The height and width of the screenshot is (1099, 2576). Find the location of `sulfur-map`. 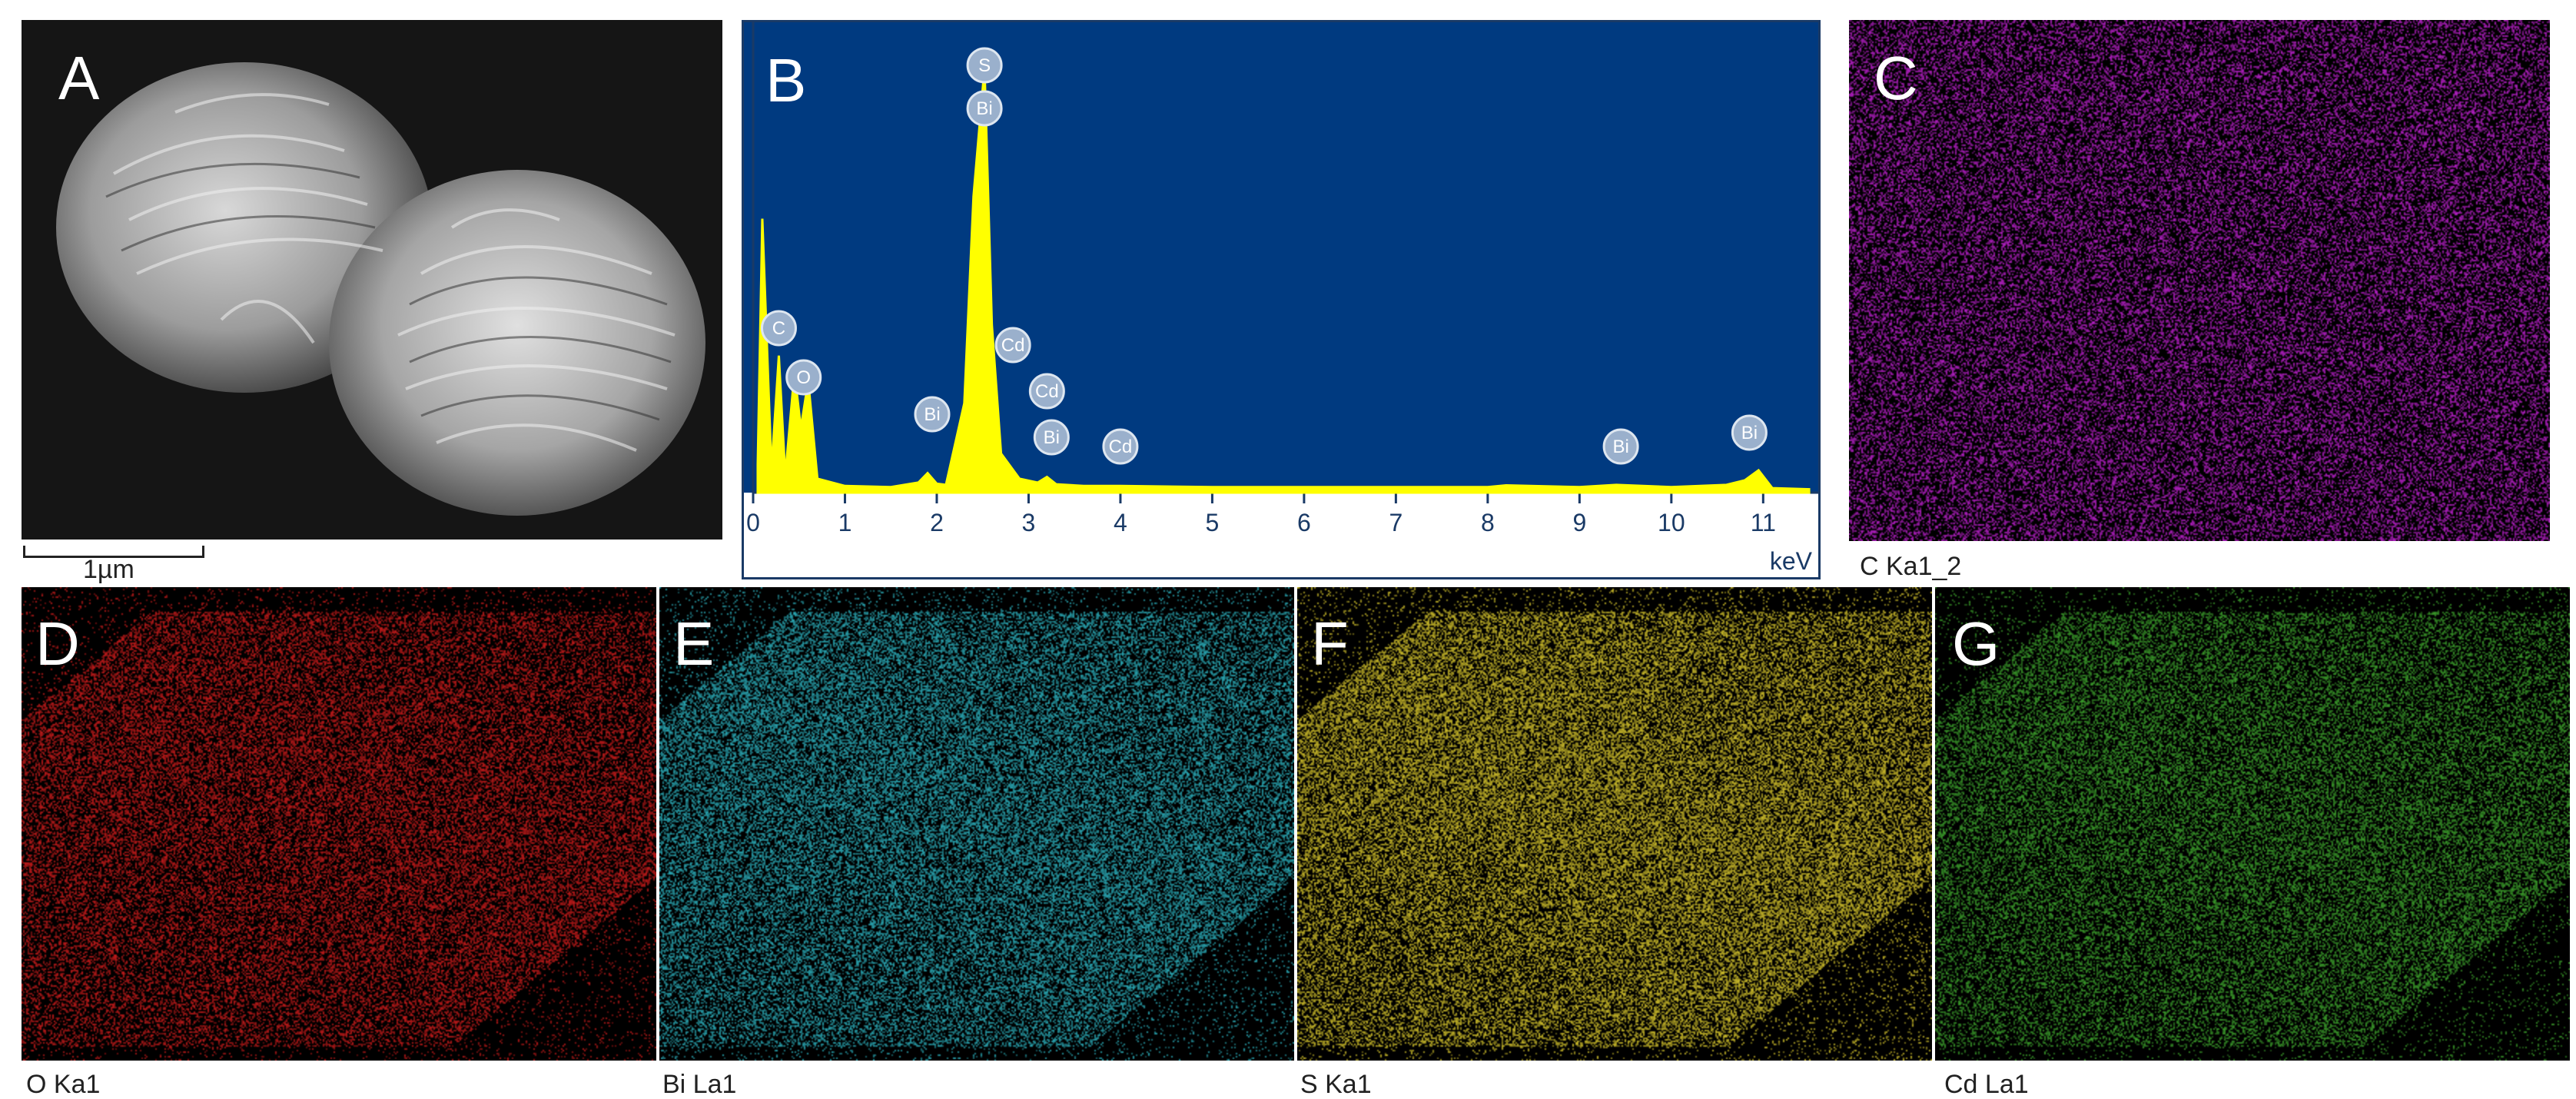

sulfur-map is located at coordinates (1614, 824).